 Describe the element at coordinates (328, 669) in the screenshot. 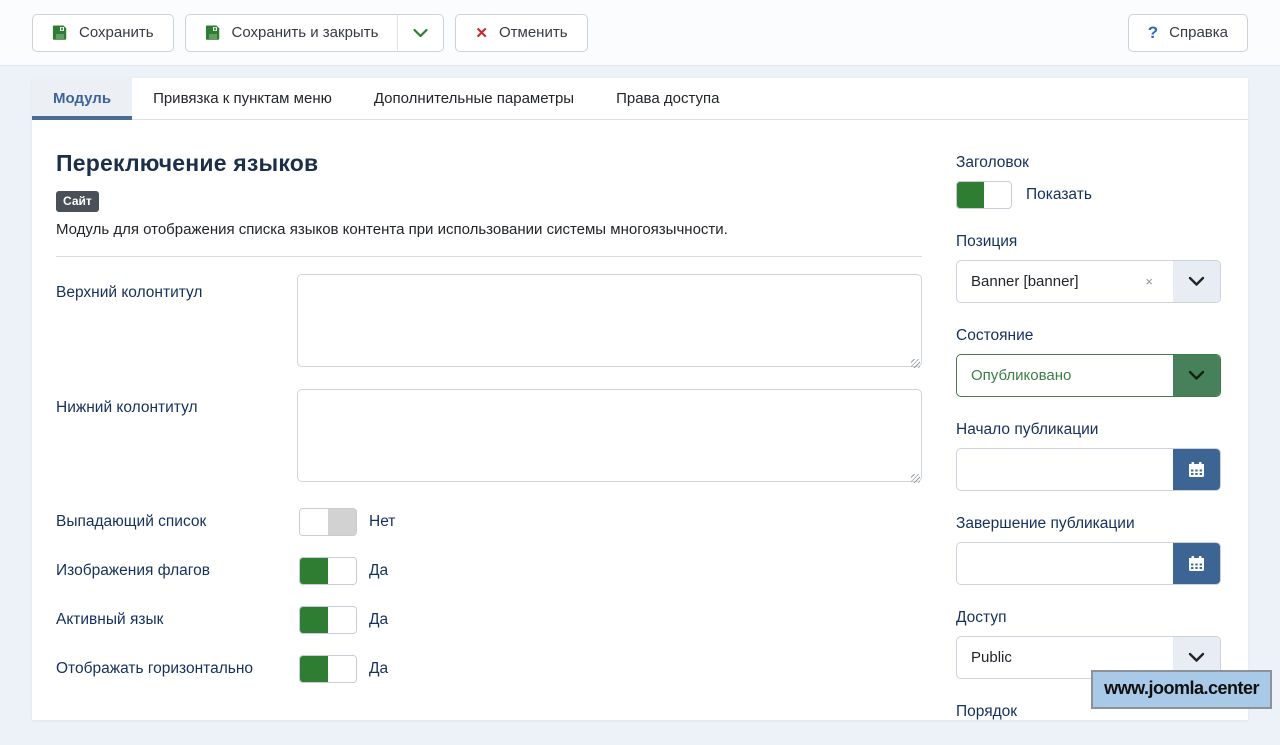

I see `horizontal-display-toggle` at that location.